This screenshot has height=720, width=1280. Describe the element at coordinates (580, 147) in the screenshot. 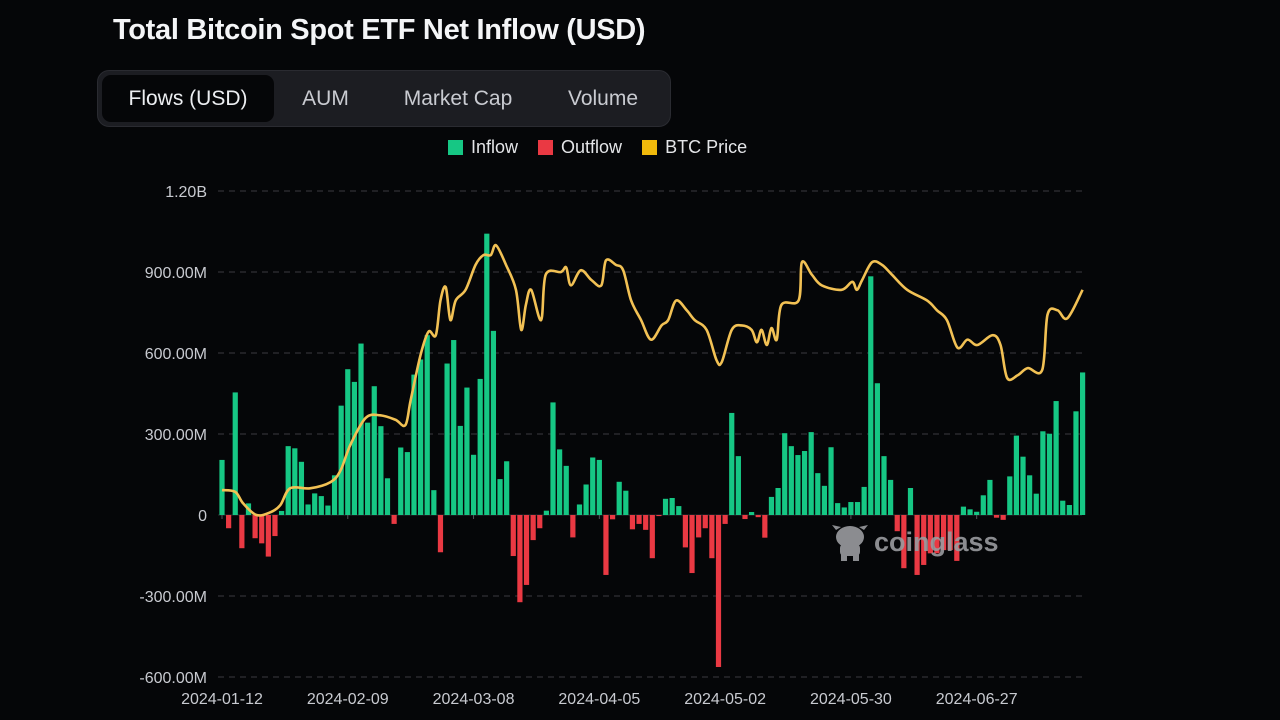

I see `legend-outflow: Outflow` at that location.